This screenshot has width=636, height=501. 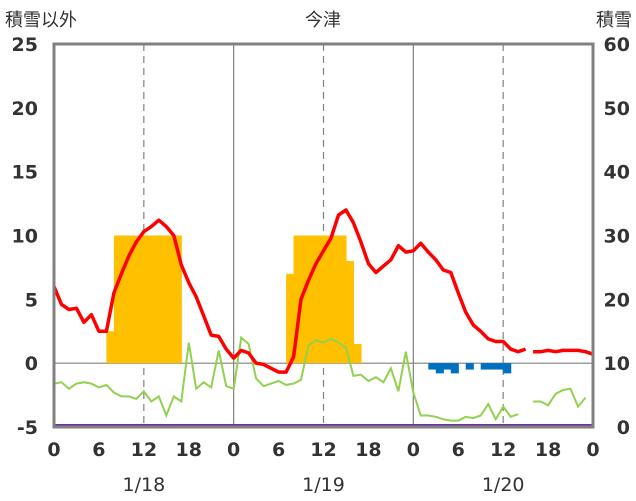 I want to click on y-left-tick-label: -5, so click(x=27, y=428).